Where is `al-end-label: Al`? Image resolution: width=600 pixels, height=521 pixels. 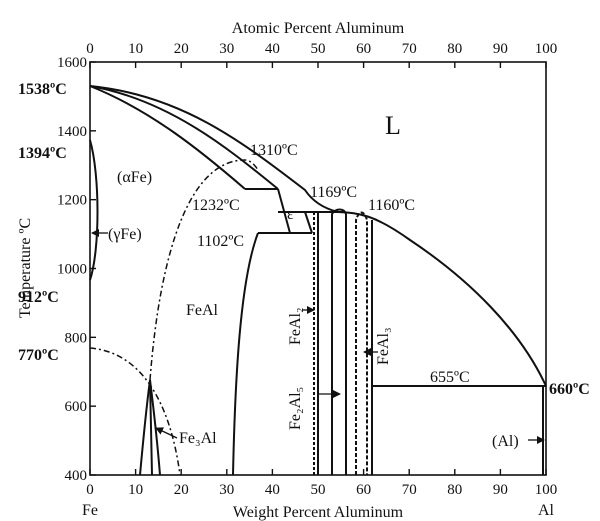 al-end-label: Al is located at coordinates (546, 510).